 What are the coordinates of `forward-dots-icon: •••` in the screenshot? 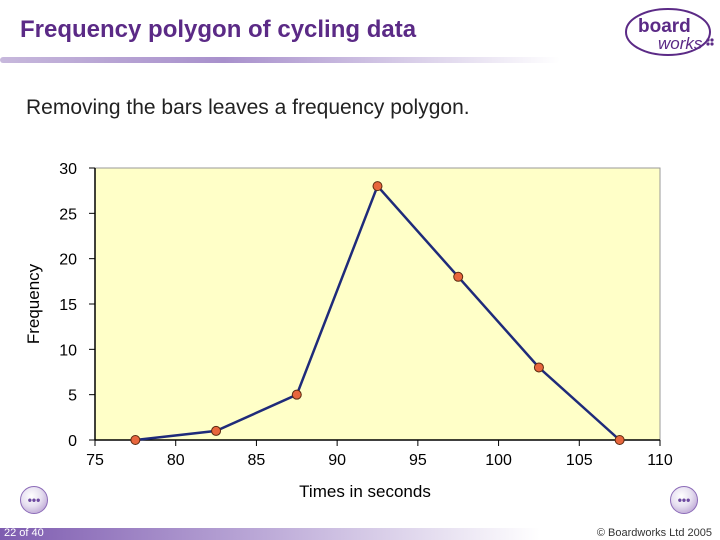 It's located at (684, 500).